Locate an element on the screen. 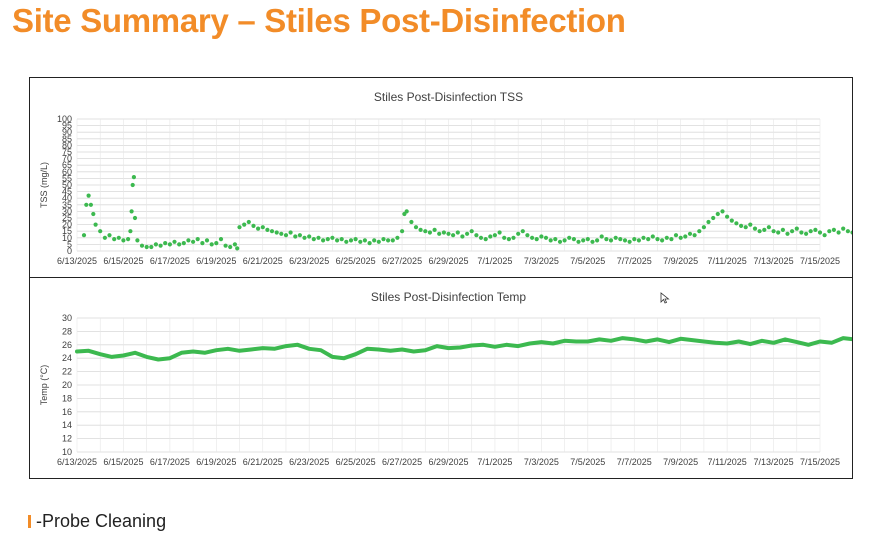 This screenshot has height=549, width=878. x-tick-label: 6/17/2025 is located at coordinates (170, 261).